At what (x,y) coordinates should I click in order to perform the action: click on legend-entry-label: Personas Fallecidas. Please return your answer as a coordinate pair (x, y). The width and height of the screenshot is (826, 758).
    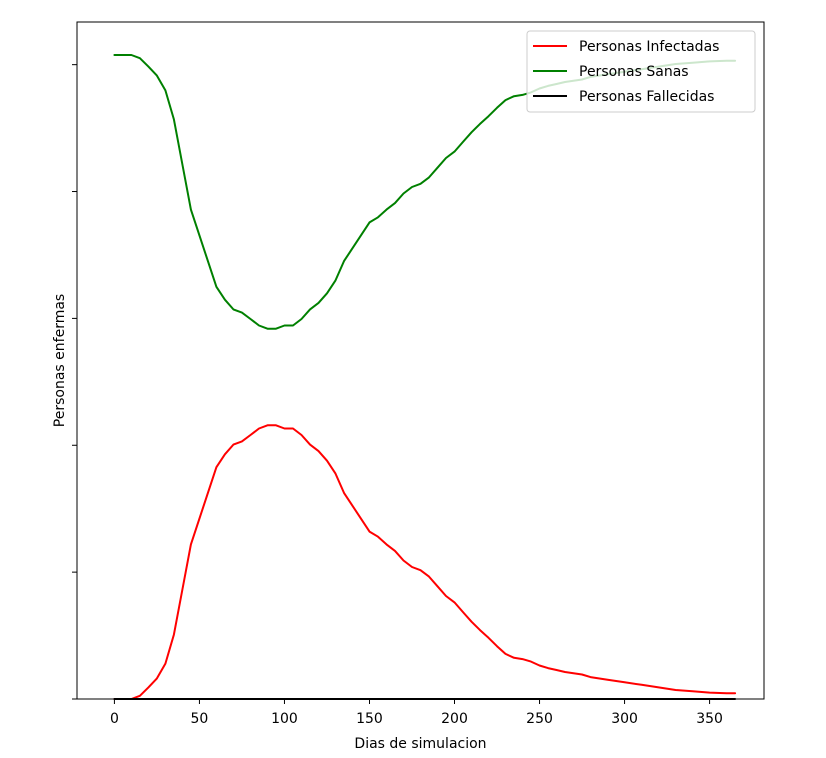
    Looking at the image, I should click on (646, 97).